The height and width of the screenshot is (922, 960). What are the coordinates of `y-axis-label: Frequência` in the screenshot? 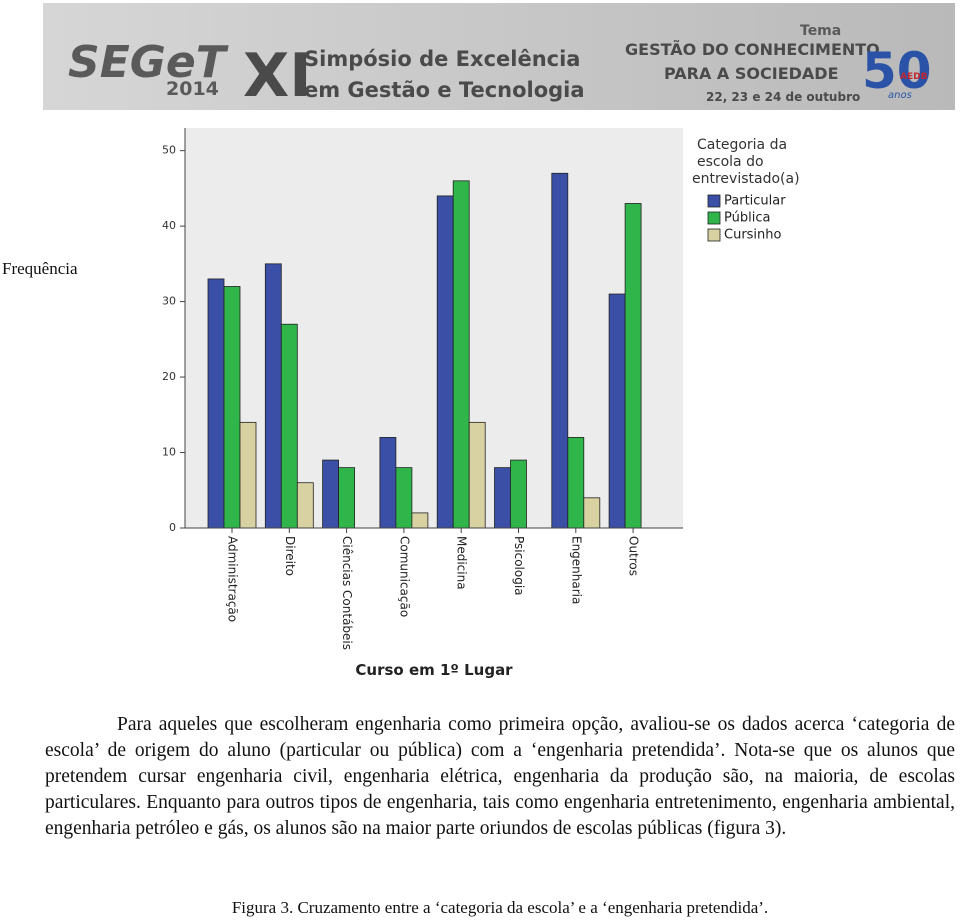 It's located at (40, 268).